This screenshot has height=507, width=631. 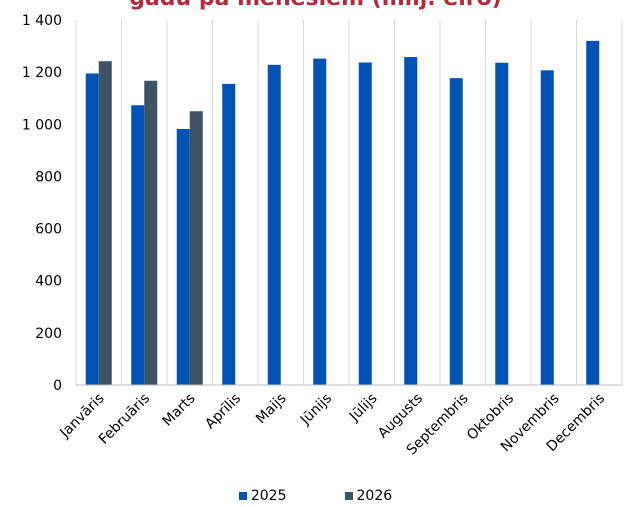 What do you see at coordinates (271, 409) in the screenshot?
I see `x-tick-label: Maijs` at bounding box center [271, 409].